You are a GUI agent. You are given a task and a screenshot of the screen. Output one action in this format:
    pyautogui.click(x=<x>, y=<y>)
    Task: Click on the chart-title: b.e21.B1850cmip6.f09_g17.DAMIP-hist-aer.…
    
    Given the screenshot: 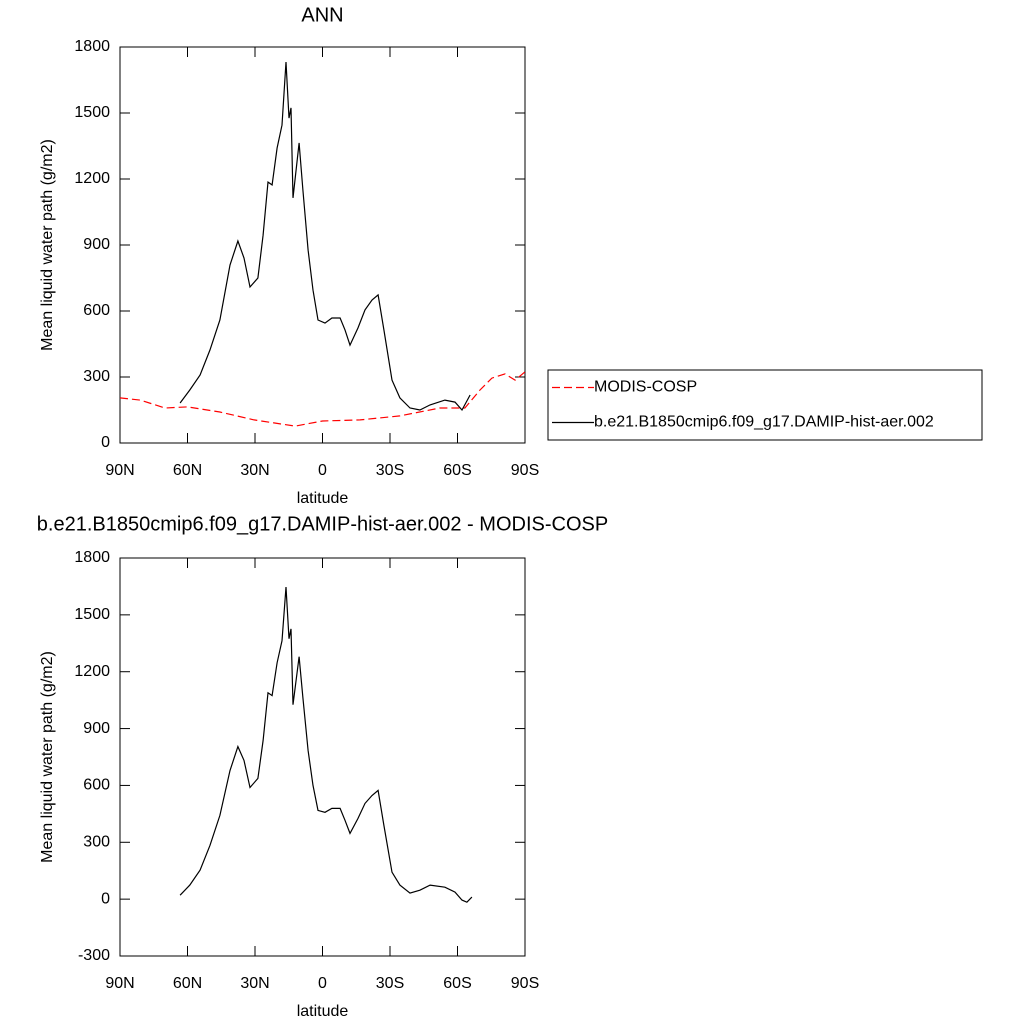 What is the action you would take?
    pyautogui.click(x=322, y=524)
    